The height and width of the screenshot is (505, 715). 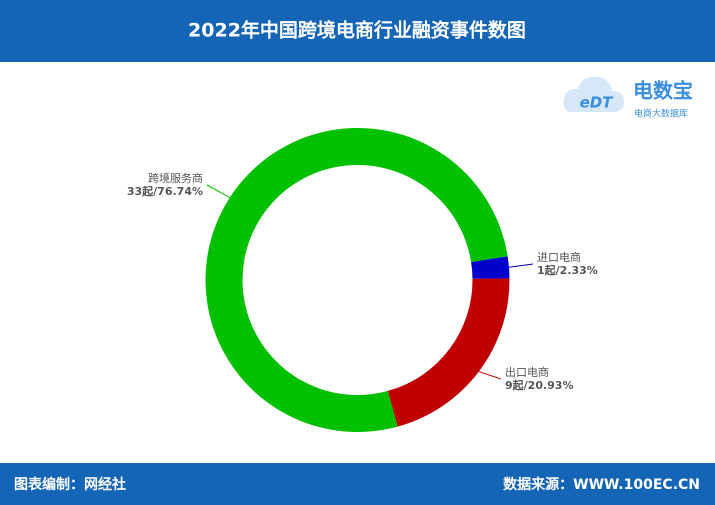 I want to click on logo-mark: eDT, so click(x=597, y=103).